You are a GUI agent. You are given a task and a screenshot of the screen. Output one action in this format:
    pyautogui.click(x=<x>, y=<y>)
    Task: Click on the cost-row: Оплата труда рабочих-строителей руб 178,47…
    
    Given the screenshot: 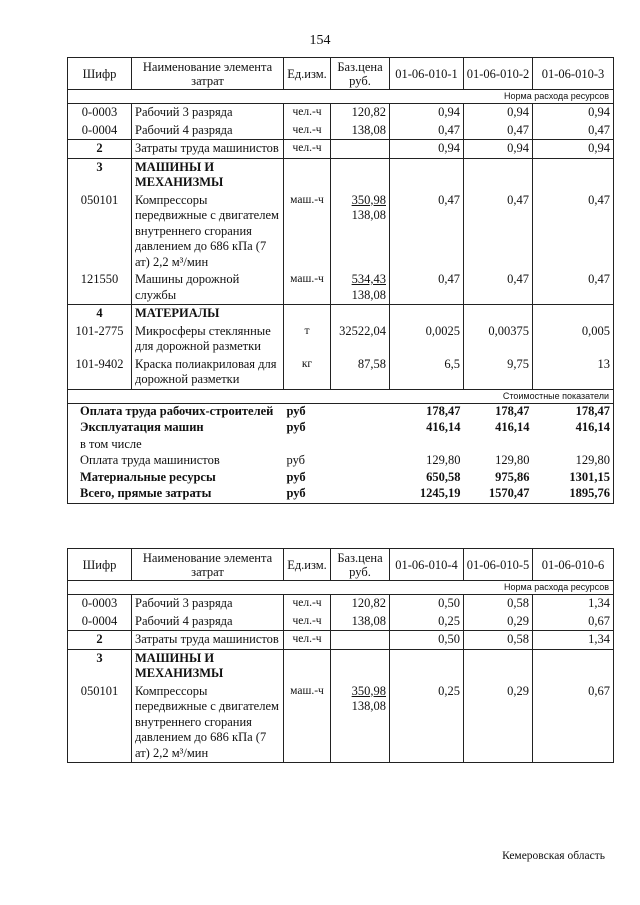 What is the action you would take?
    pyautogui.click(x=340, y=411)
    